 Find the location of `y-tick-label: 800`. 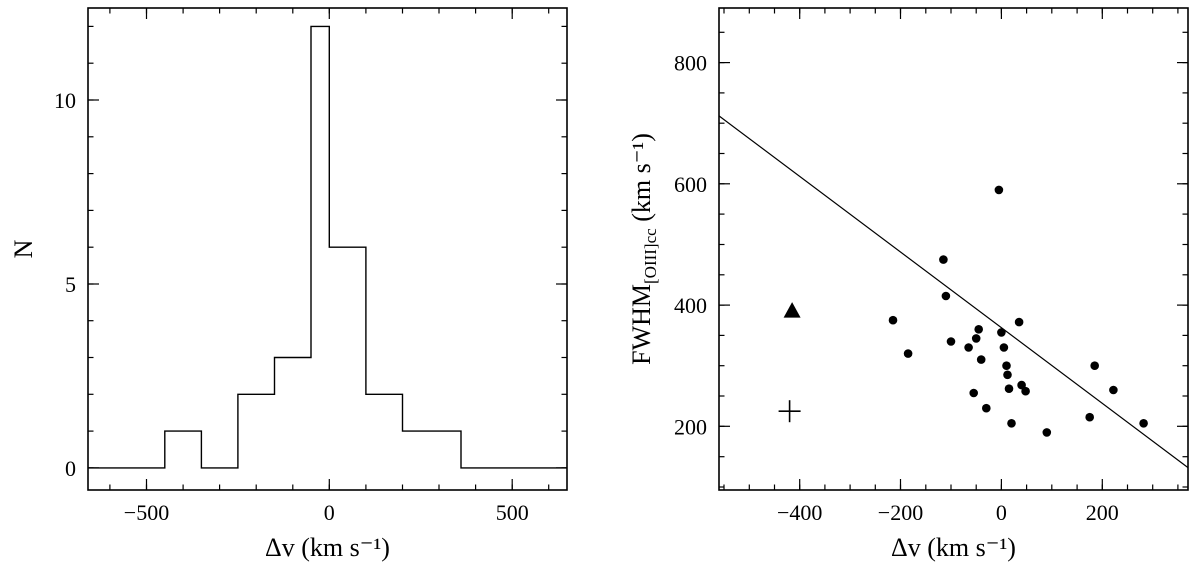

y-tick-label: 800 is located at coordinates (690, 63).